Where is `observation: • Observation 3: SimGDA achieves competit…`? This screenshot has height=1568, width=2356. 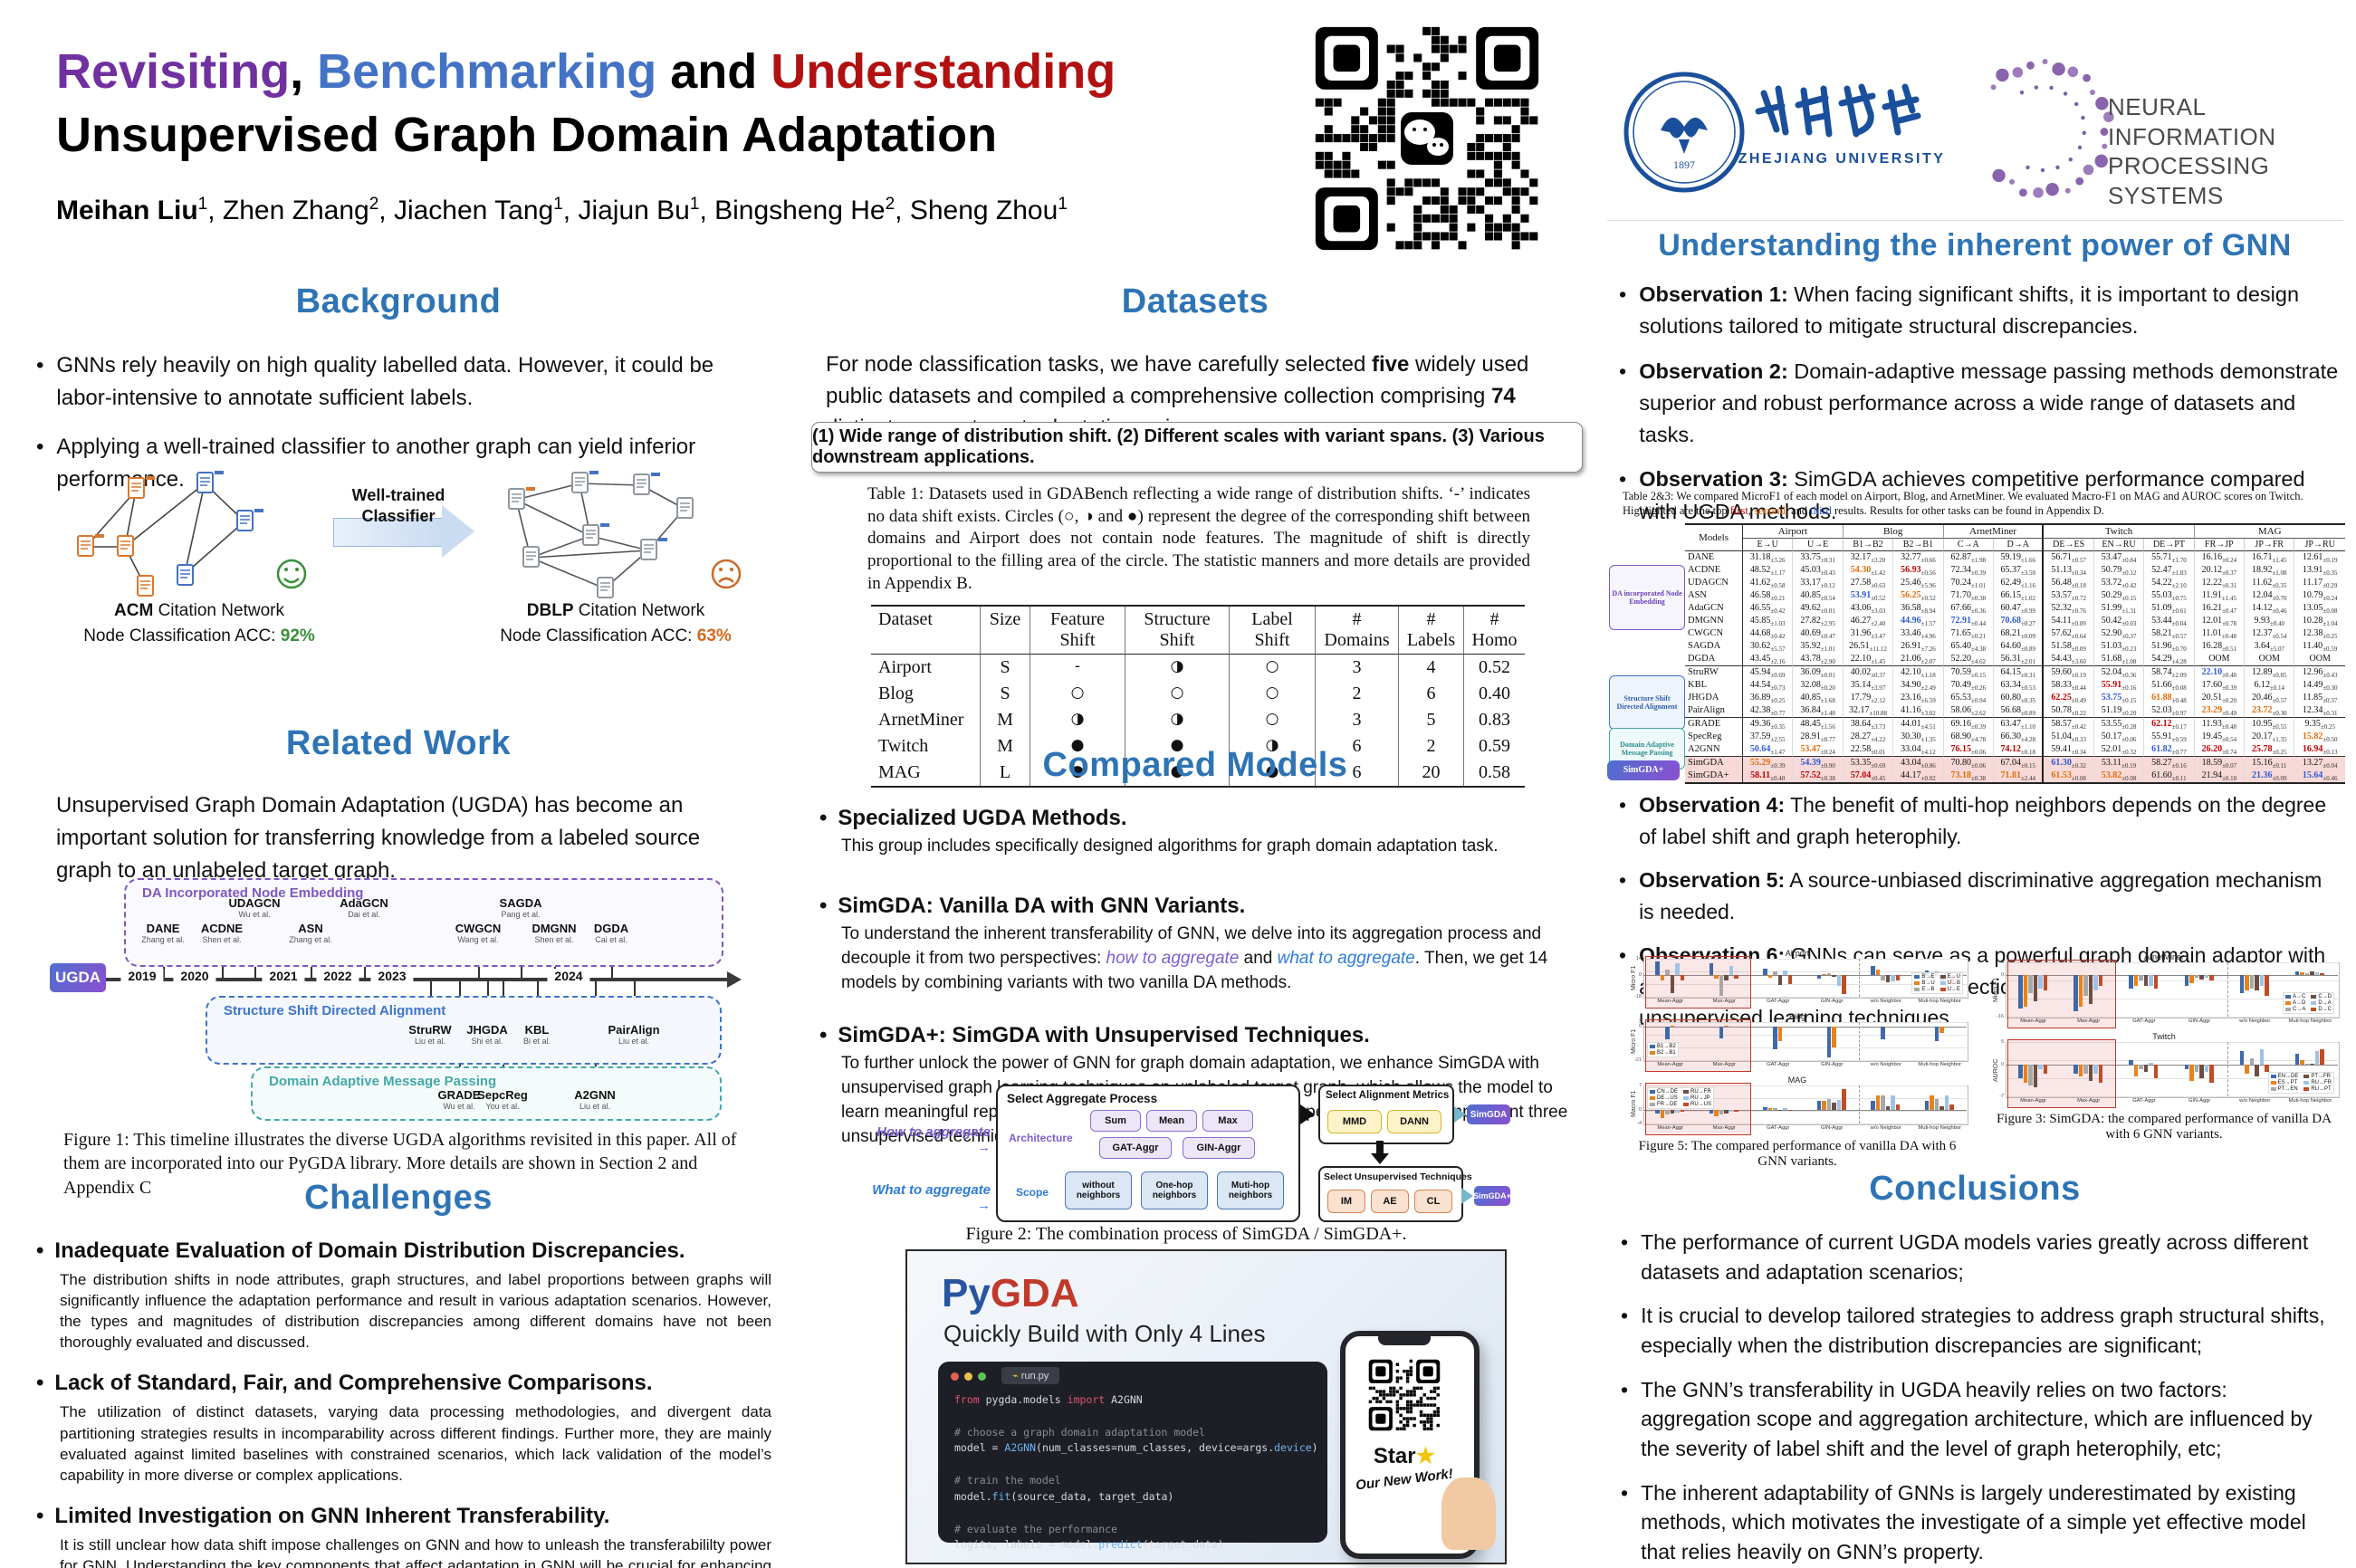
observation: • Observation 3: SimGDA achieves competit… is located at coordinates (1962, 495).